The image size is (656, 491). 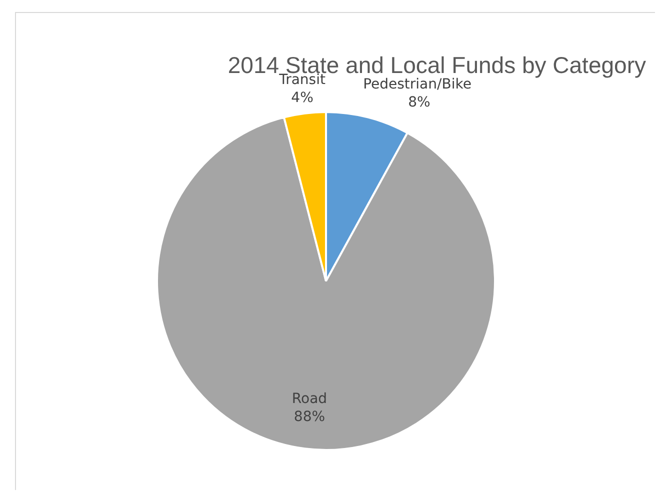 I want to click on slice-label: Pedestrian/Bike, so click(x=417, y=84).